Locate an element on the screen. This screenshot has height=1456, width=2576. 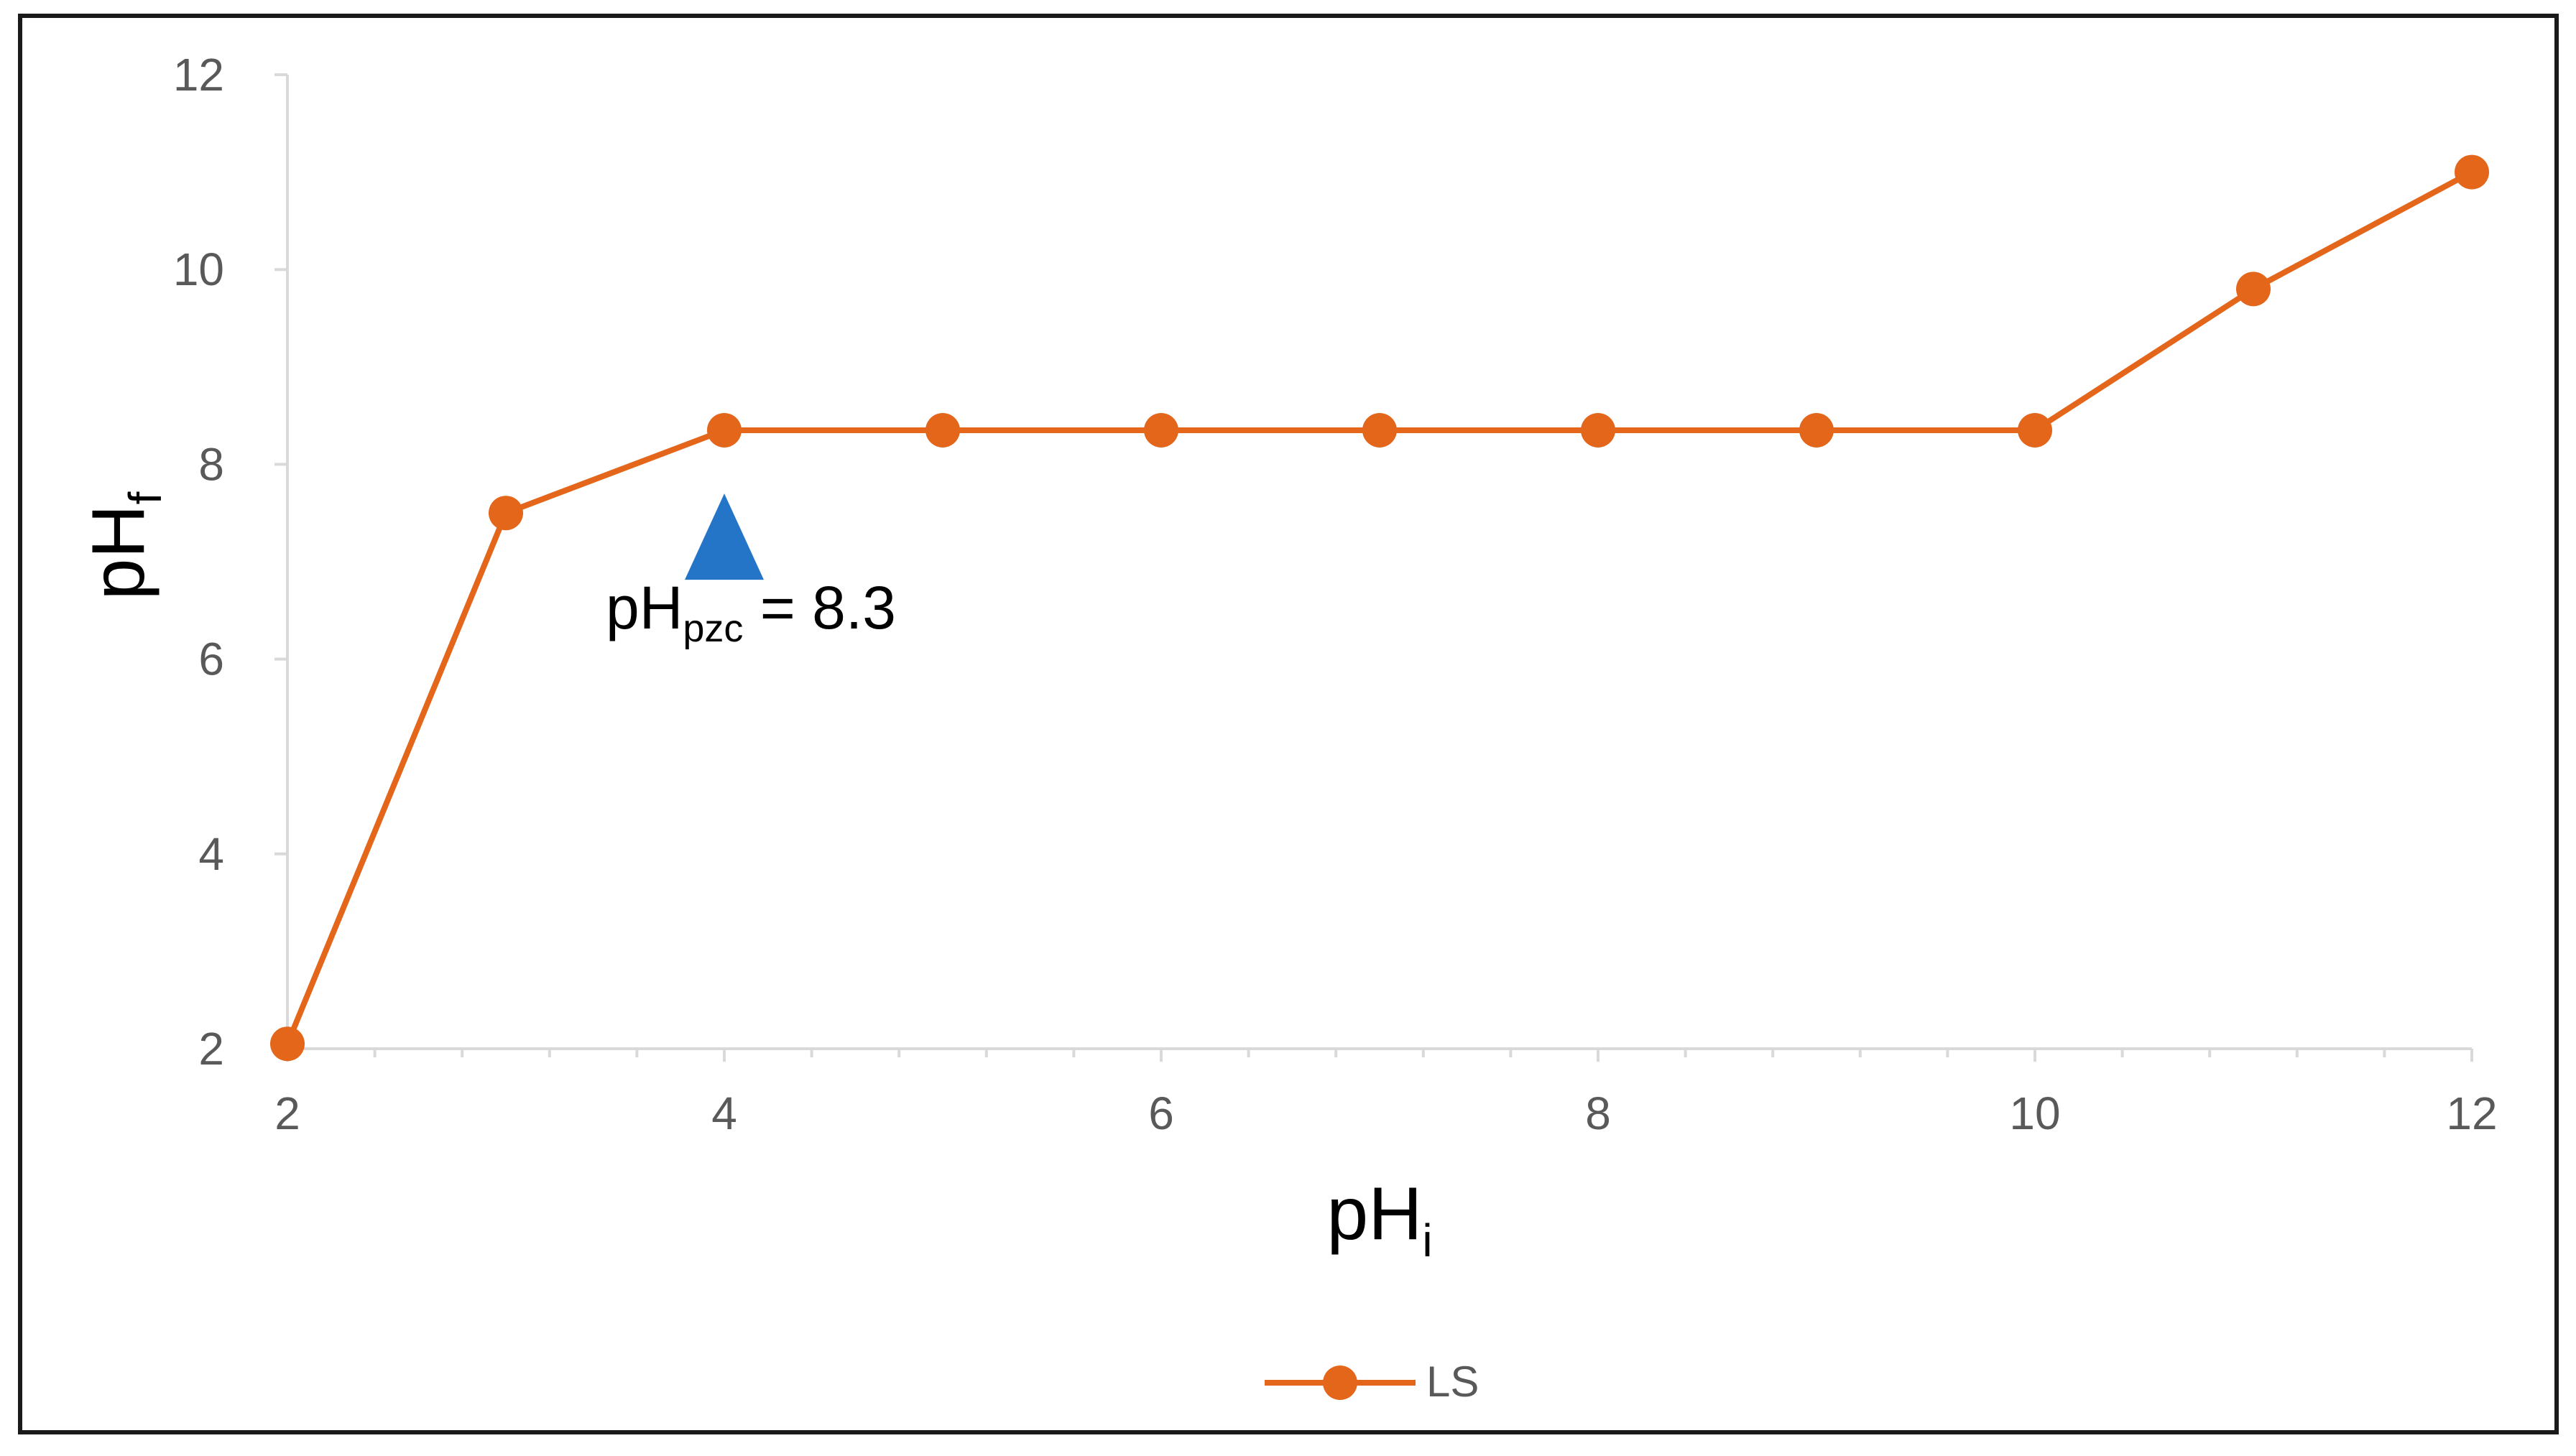
pzc-annotation-sub: pzc is located at coordinates (713, 628).